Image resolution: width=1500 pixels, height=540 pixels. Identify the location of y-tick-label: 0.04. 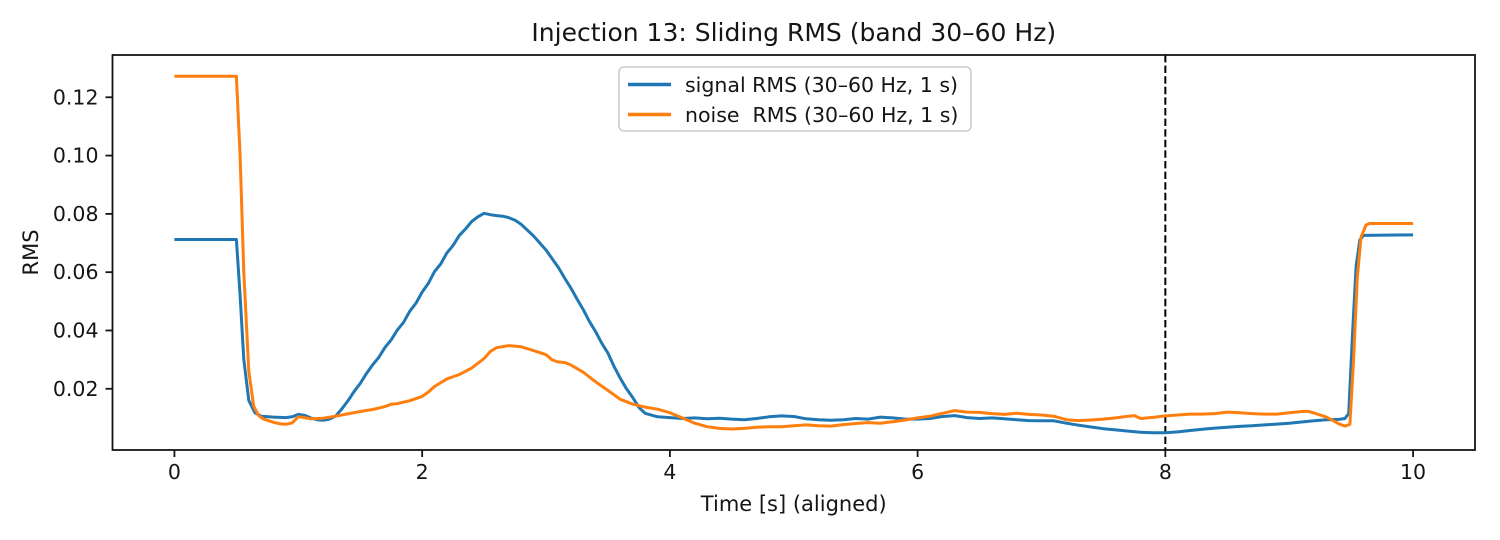
(76, 330).